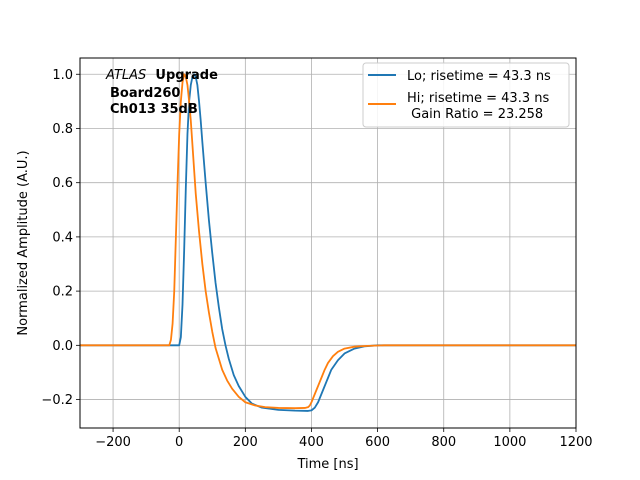  Describe the element at coordinates (344, 439) in the screenshot. I see `x-axis-ticks: −200 0 200 400 600 800 1000 1200` at that location.